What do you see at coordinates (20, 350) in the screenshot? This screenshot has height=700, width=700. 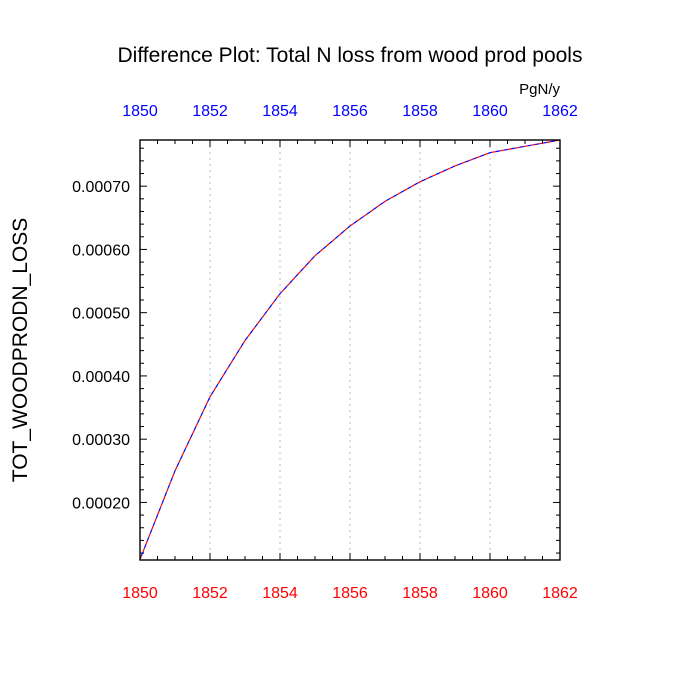 I see `y-axis-label: TOT_WOODPRODN_LOSS` at bounding box center [20, 350].